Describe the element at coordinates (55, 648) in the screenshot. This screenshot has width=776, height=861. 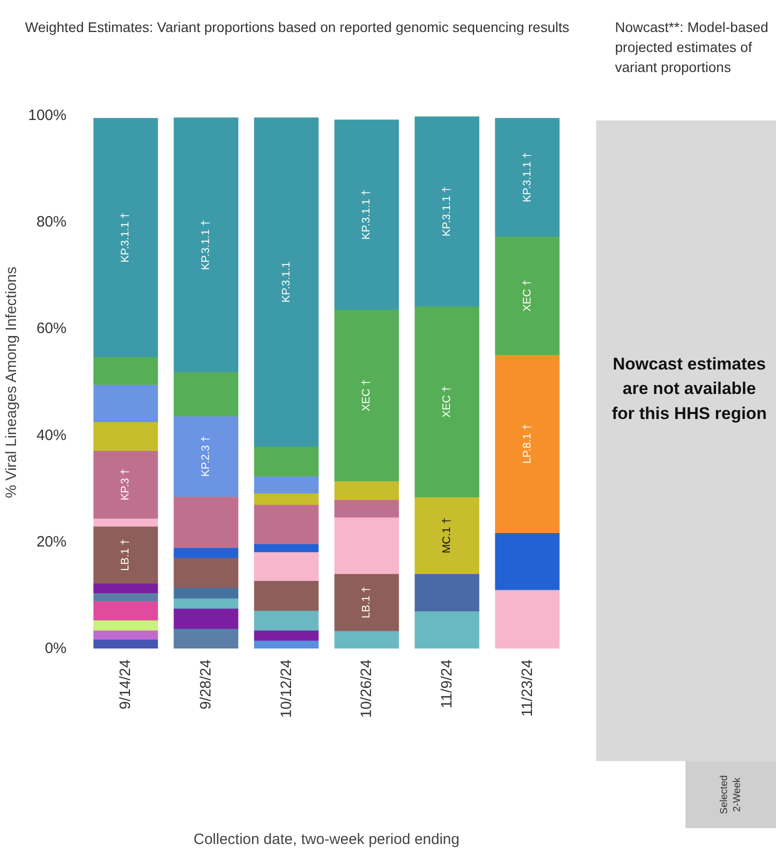
I see `y-tick-label: 0%` at that location.